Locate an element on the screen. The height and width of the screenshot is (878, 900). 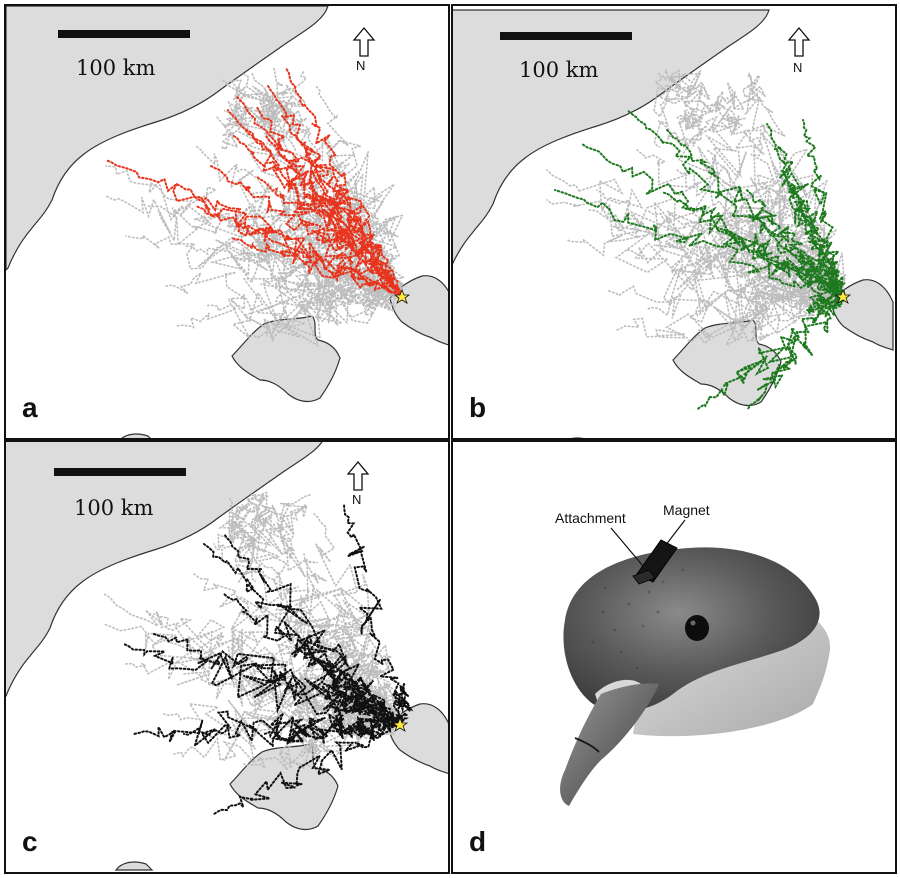
bill-line is located at coordinates (587, 745).